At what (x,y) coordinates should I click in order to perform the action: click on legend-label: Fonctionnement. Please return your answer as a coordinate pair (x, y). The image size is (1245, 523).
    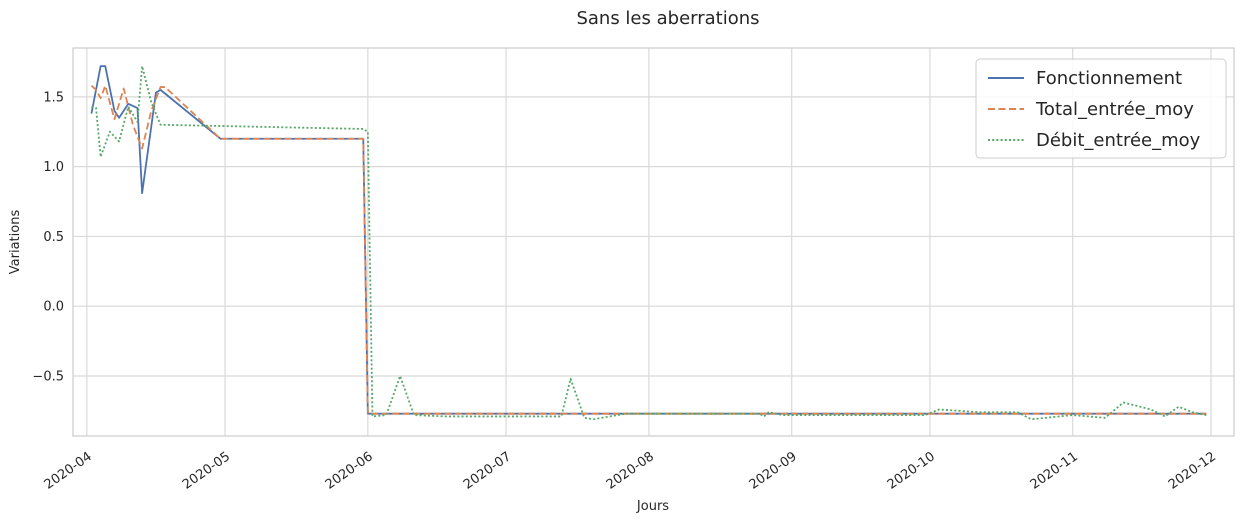
    Looking at the image, I should click on (1109, 78).